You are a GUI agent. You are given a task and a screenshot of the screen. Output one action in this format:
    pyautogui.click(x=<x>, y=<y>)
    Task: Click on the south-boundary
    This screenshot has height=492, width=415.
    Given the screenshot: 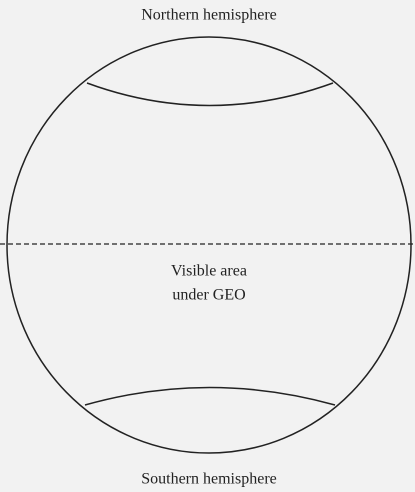 What is the action you would take?
    pyautogui.click(x=210, y=396)
    